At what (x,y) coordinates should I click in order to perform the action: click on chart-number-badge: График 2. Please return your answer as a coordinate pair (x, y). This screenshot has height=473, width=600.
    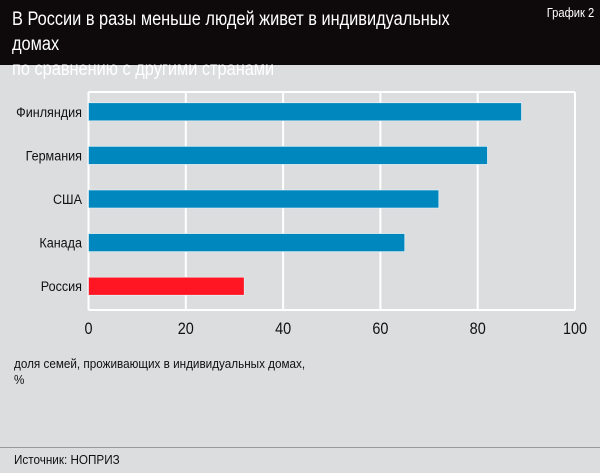
    Looking at the image, I should click on (570, 12).